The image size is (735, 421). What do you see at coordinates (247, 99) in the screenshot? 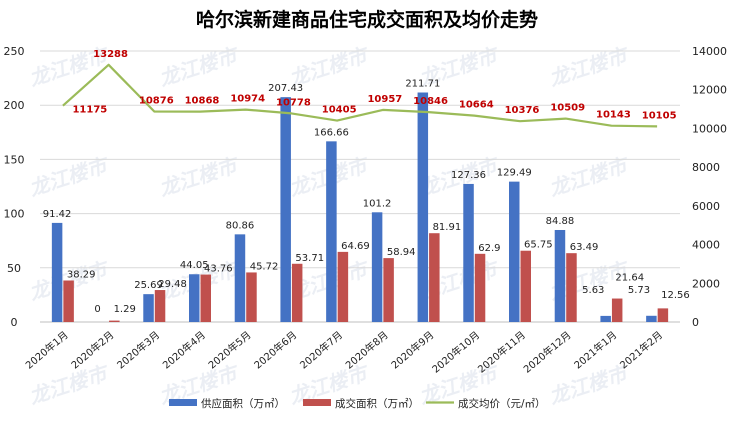
I see `label-price: 10974` at bounding box center [247, 99].